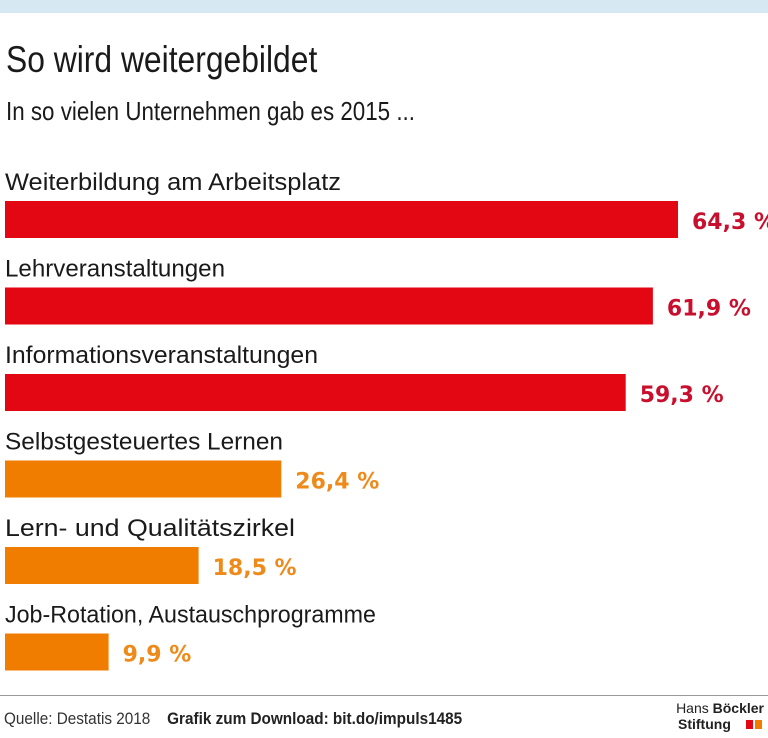 The image size is (768, 738). I want to click on logo-line-2: Stiftung, so click(704, 724).